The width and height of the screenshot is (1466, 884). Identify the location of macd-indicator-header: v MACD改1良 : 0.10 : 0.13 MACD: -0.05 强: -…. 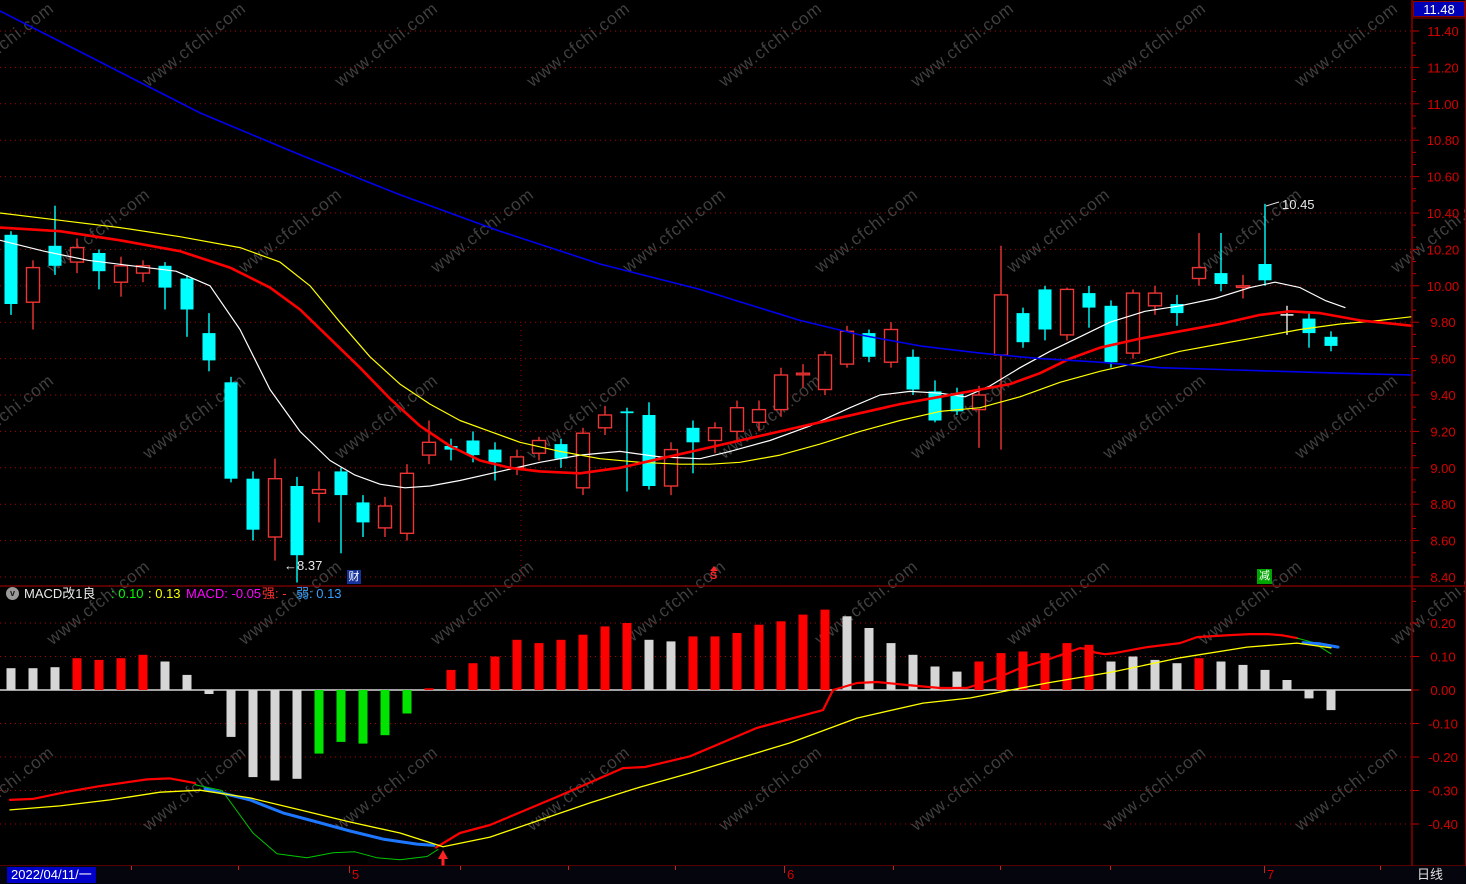
(705, 594).